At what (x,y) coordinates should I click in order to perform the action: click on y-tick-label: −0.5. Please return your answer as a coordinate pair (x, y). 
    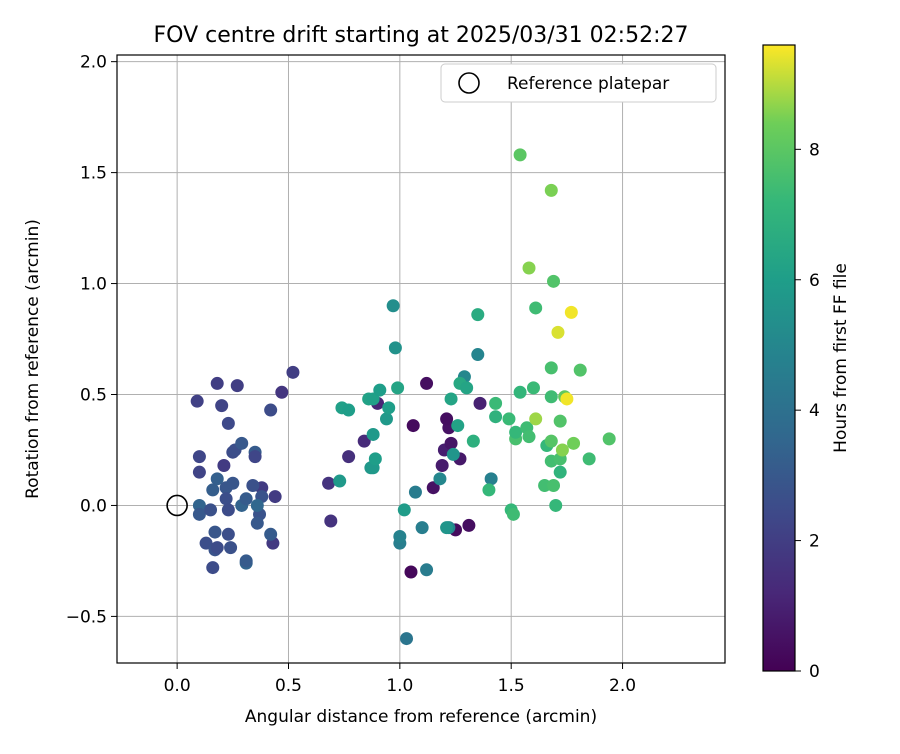
    Looking at the image, I should click on (86, 617).